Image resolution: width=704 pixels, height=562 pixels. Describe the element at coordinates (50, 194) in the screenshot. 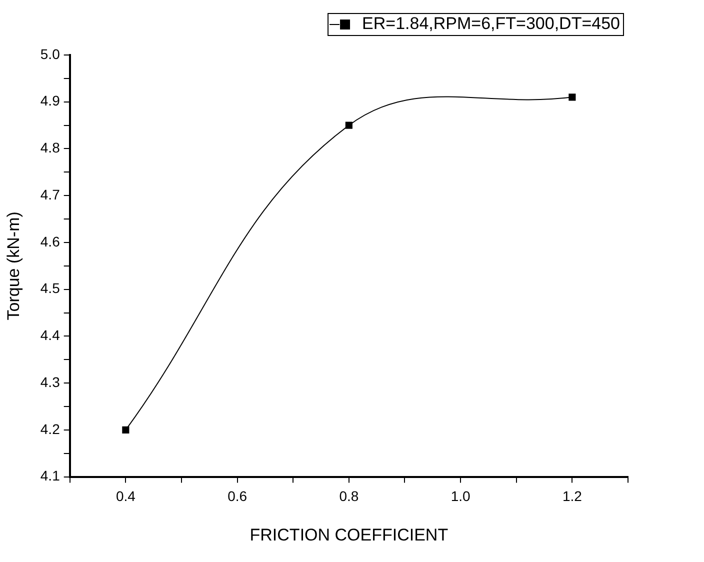

I see `y-tick-label: 4.7` at that location.